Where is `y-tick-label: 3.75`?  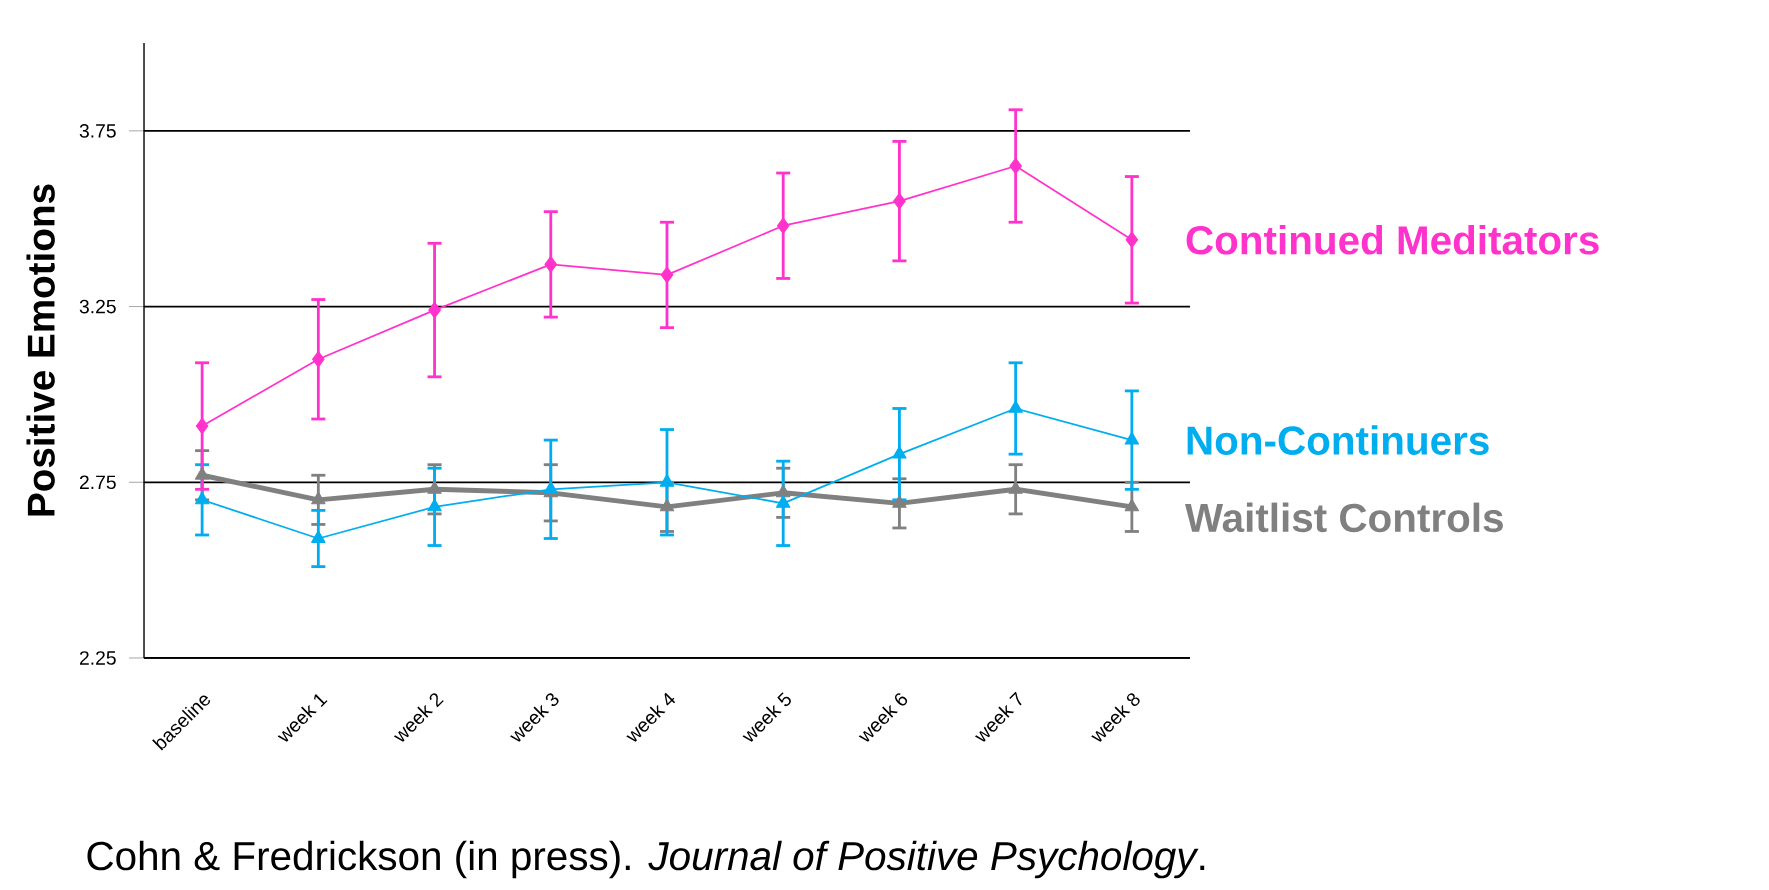 y-tick-label: 3.75 is located at coordinates (97, 130).